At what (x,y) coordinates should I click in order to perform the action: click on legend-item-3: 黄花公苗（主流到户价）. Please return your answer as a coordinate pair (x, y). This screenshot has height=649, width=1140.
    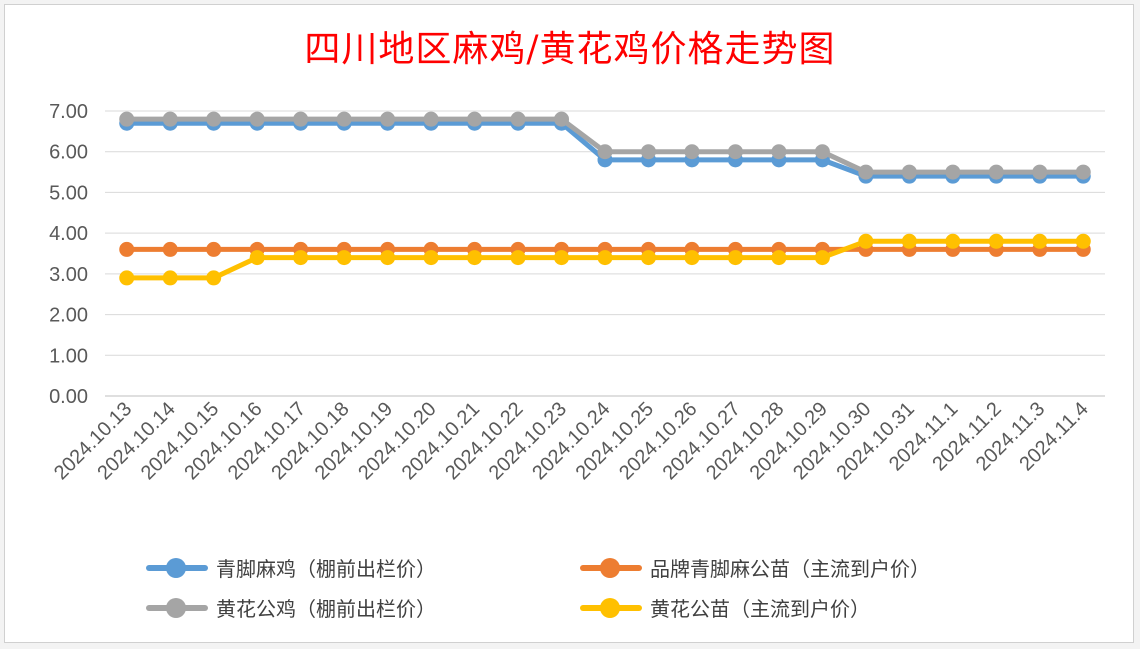
    Looking at the image, I should click on (725, 607).